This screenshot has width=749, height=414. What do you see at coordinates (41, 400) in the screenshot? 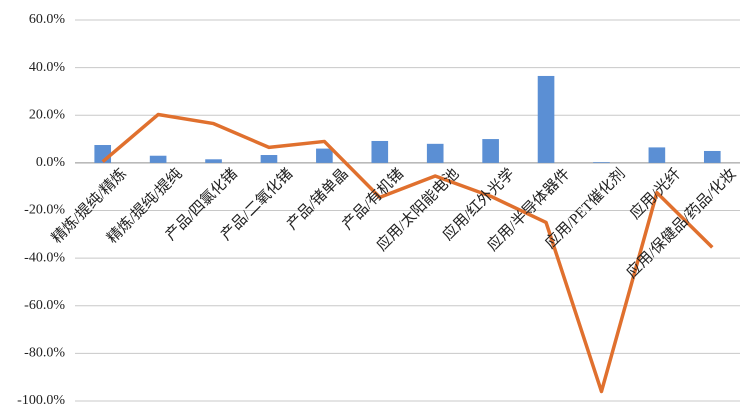
I see `y-tick-label: -100.0%` at bounding box center [41, 400].